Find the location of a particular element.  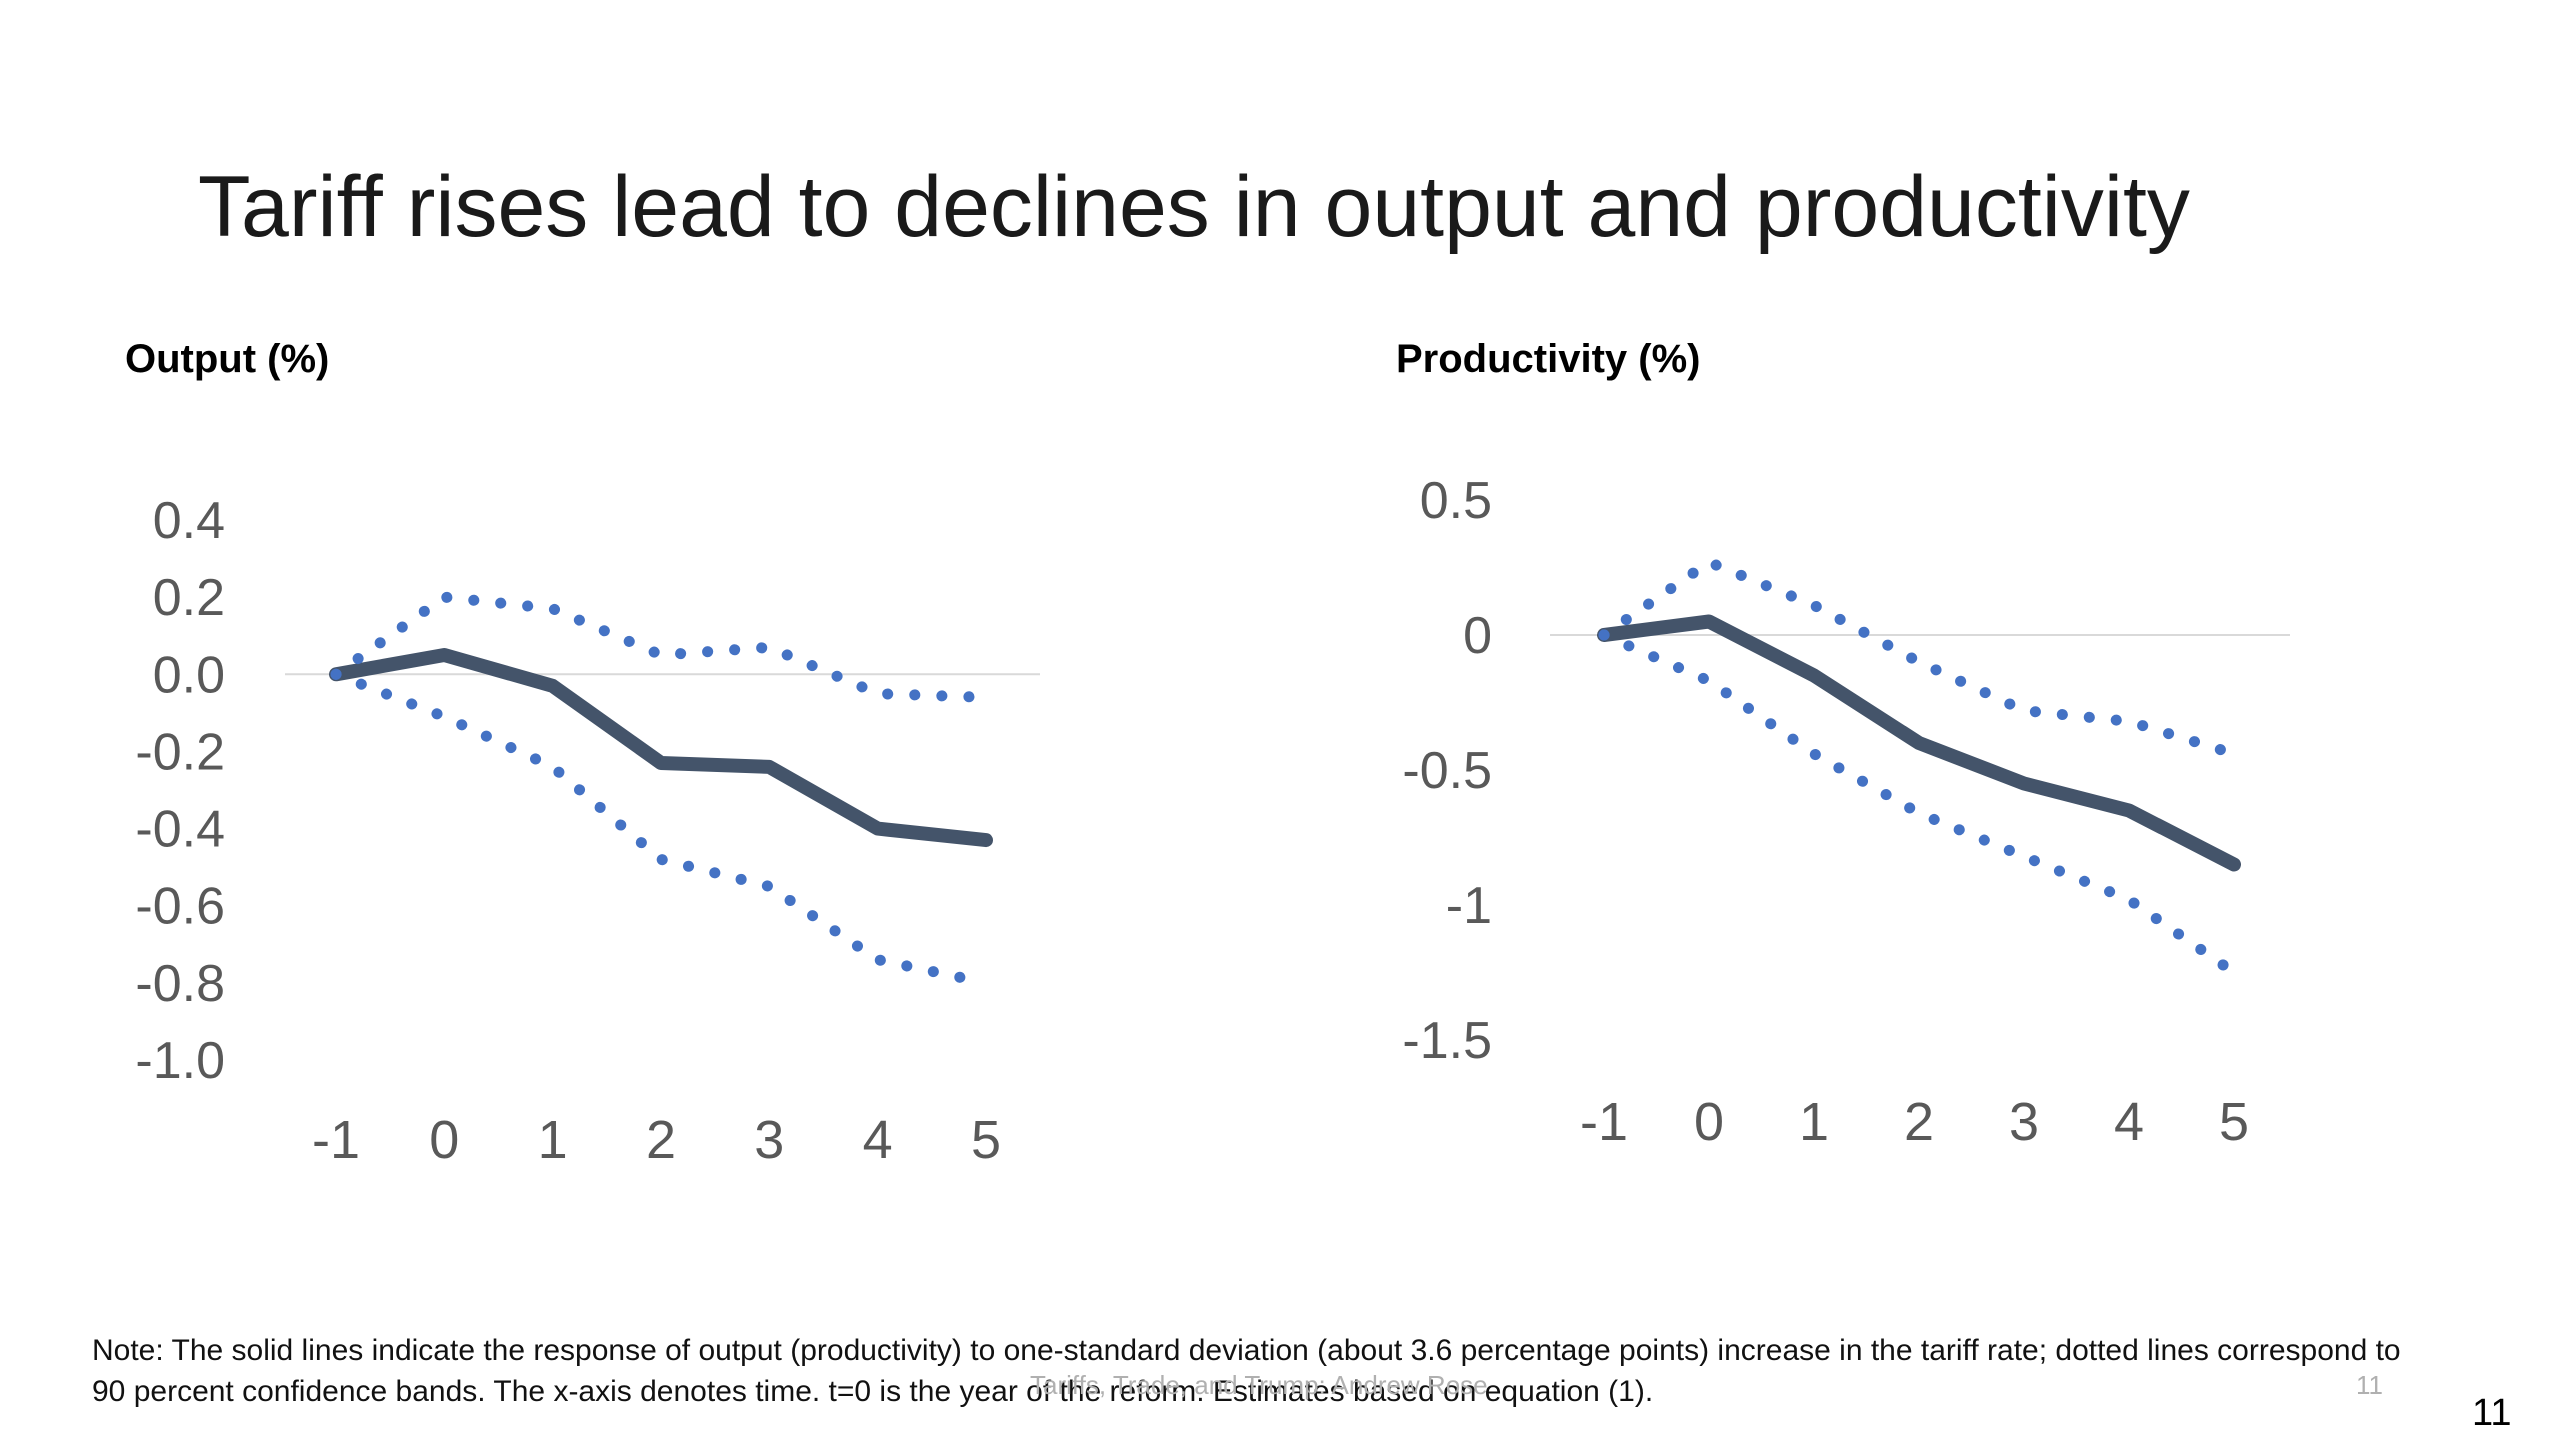

y-tick-label: -0.6 is located at coordinates (180, 907).